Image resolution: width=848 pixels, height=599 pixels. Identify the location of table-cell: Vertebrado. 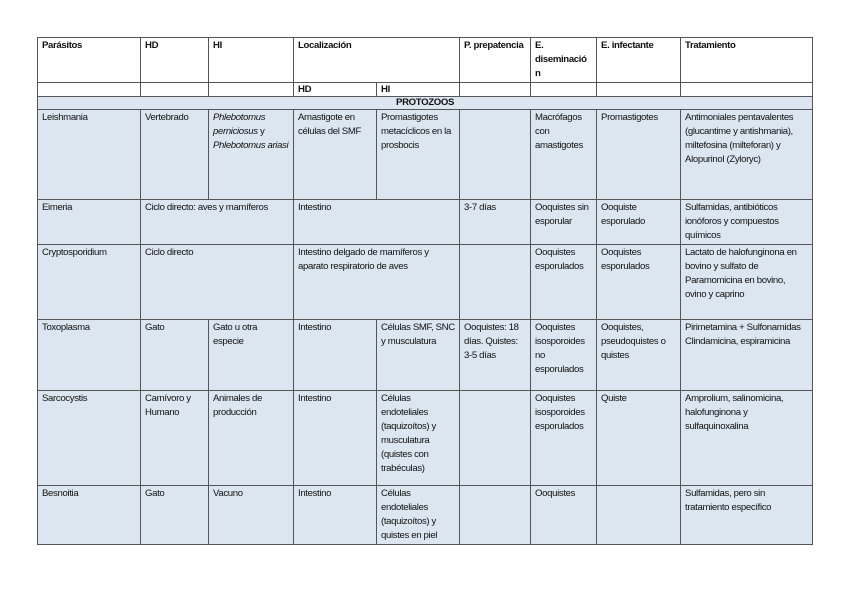
(174, 154).